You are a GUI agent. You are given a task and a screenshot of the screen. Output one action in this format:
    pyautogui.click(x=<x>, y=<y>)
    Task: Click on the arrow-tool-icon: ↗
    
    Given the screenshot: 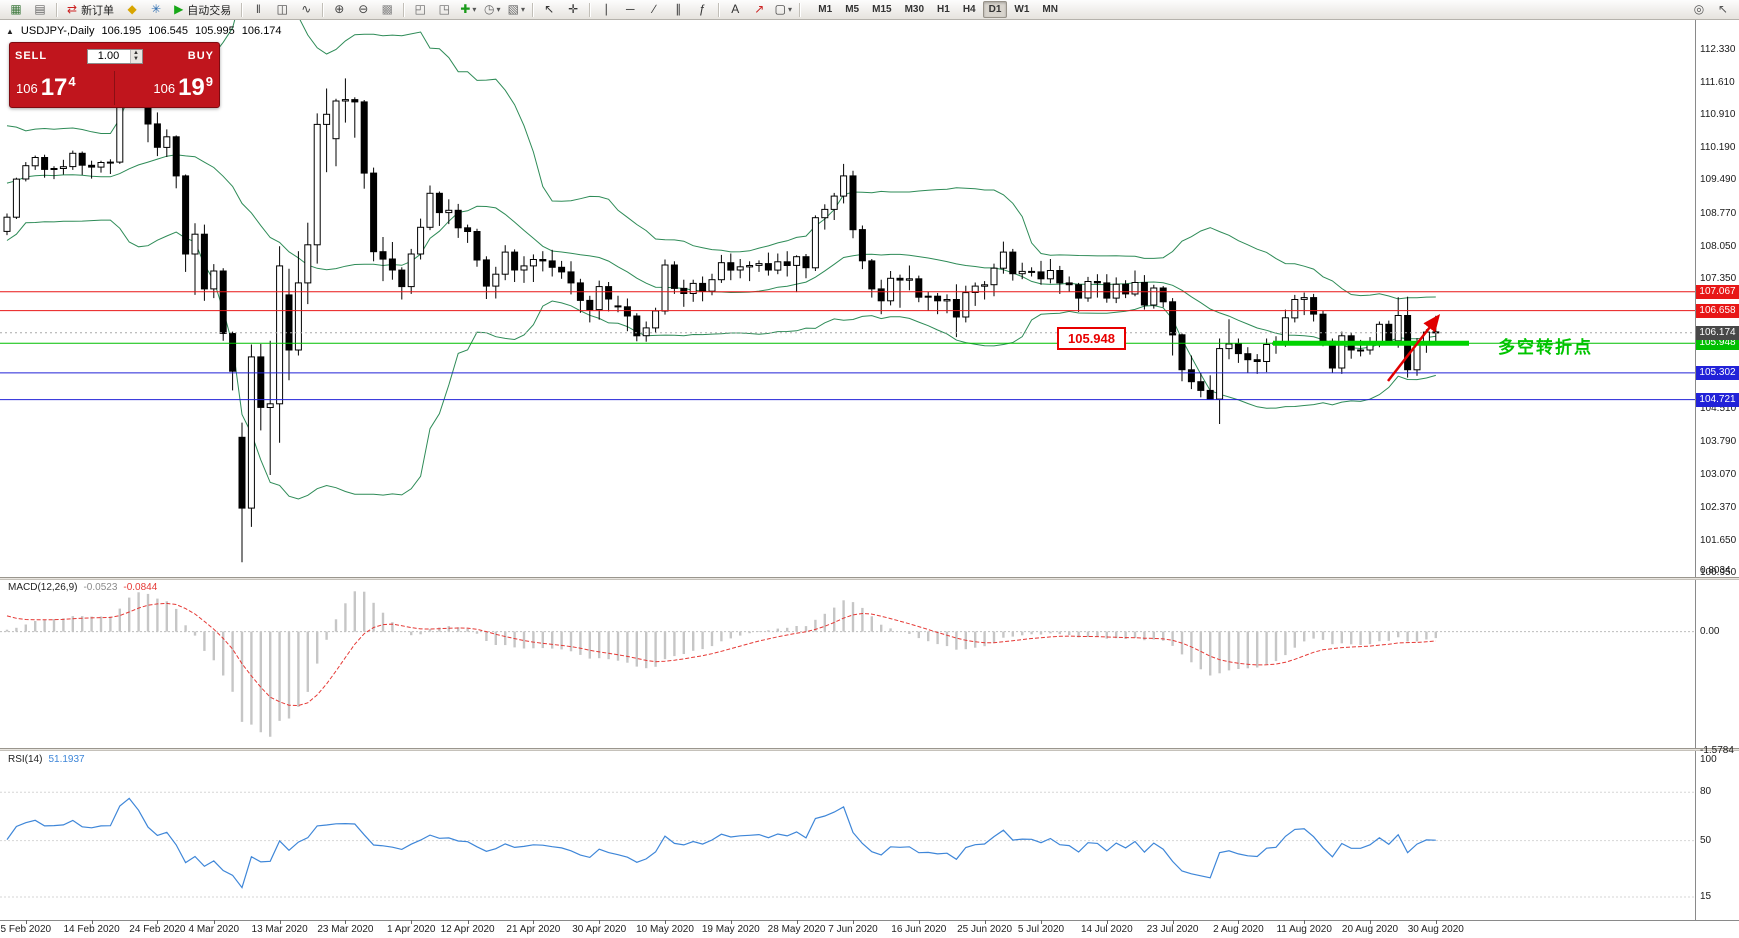 What is the action you would take?
    pyautogui.click(x=759, y=9)
    